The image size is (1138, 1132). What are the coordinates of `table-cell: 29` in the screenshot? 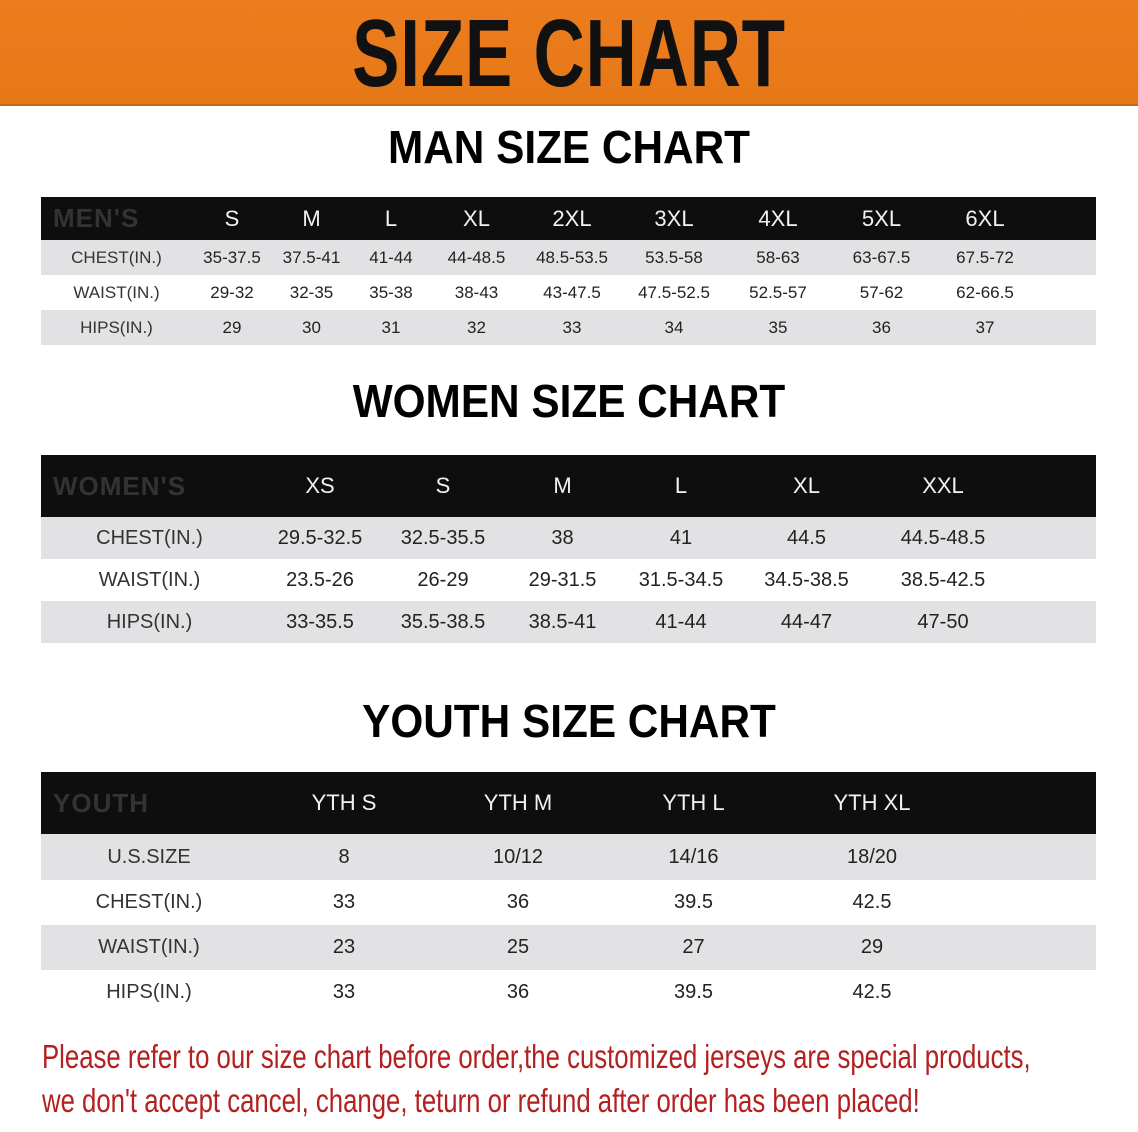 It's located at (872, 947).